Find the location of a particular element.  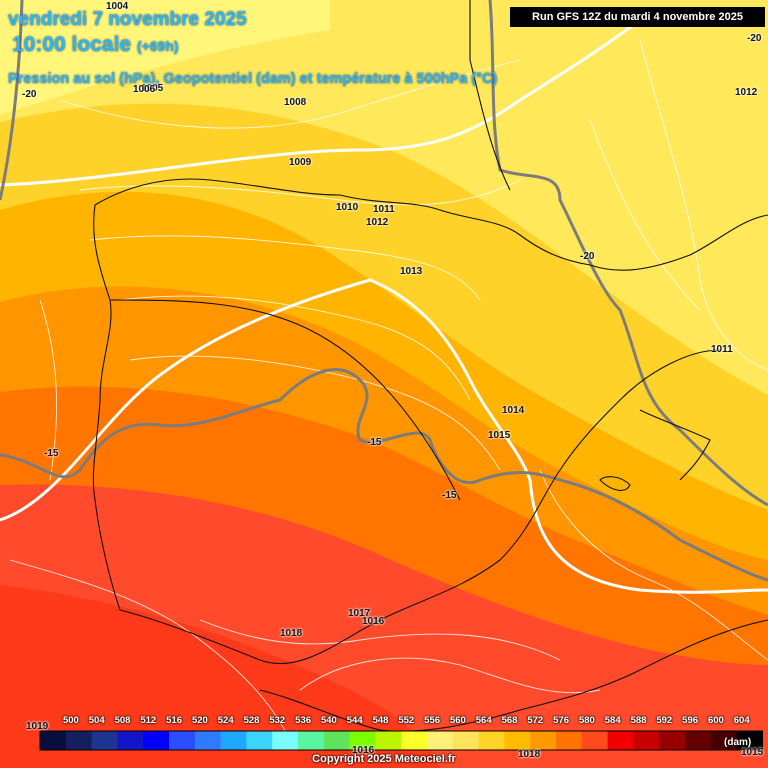

legend-value: 516 is located at coordinates (174, 720).